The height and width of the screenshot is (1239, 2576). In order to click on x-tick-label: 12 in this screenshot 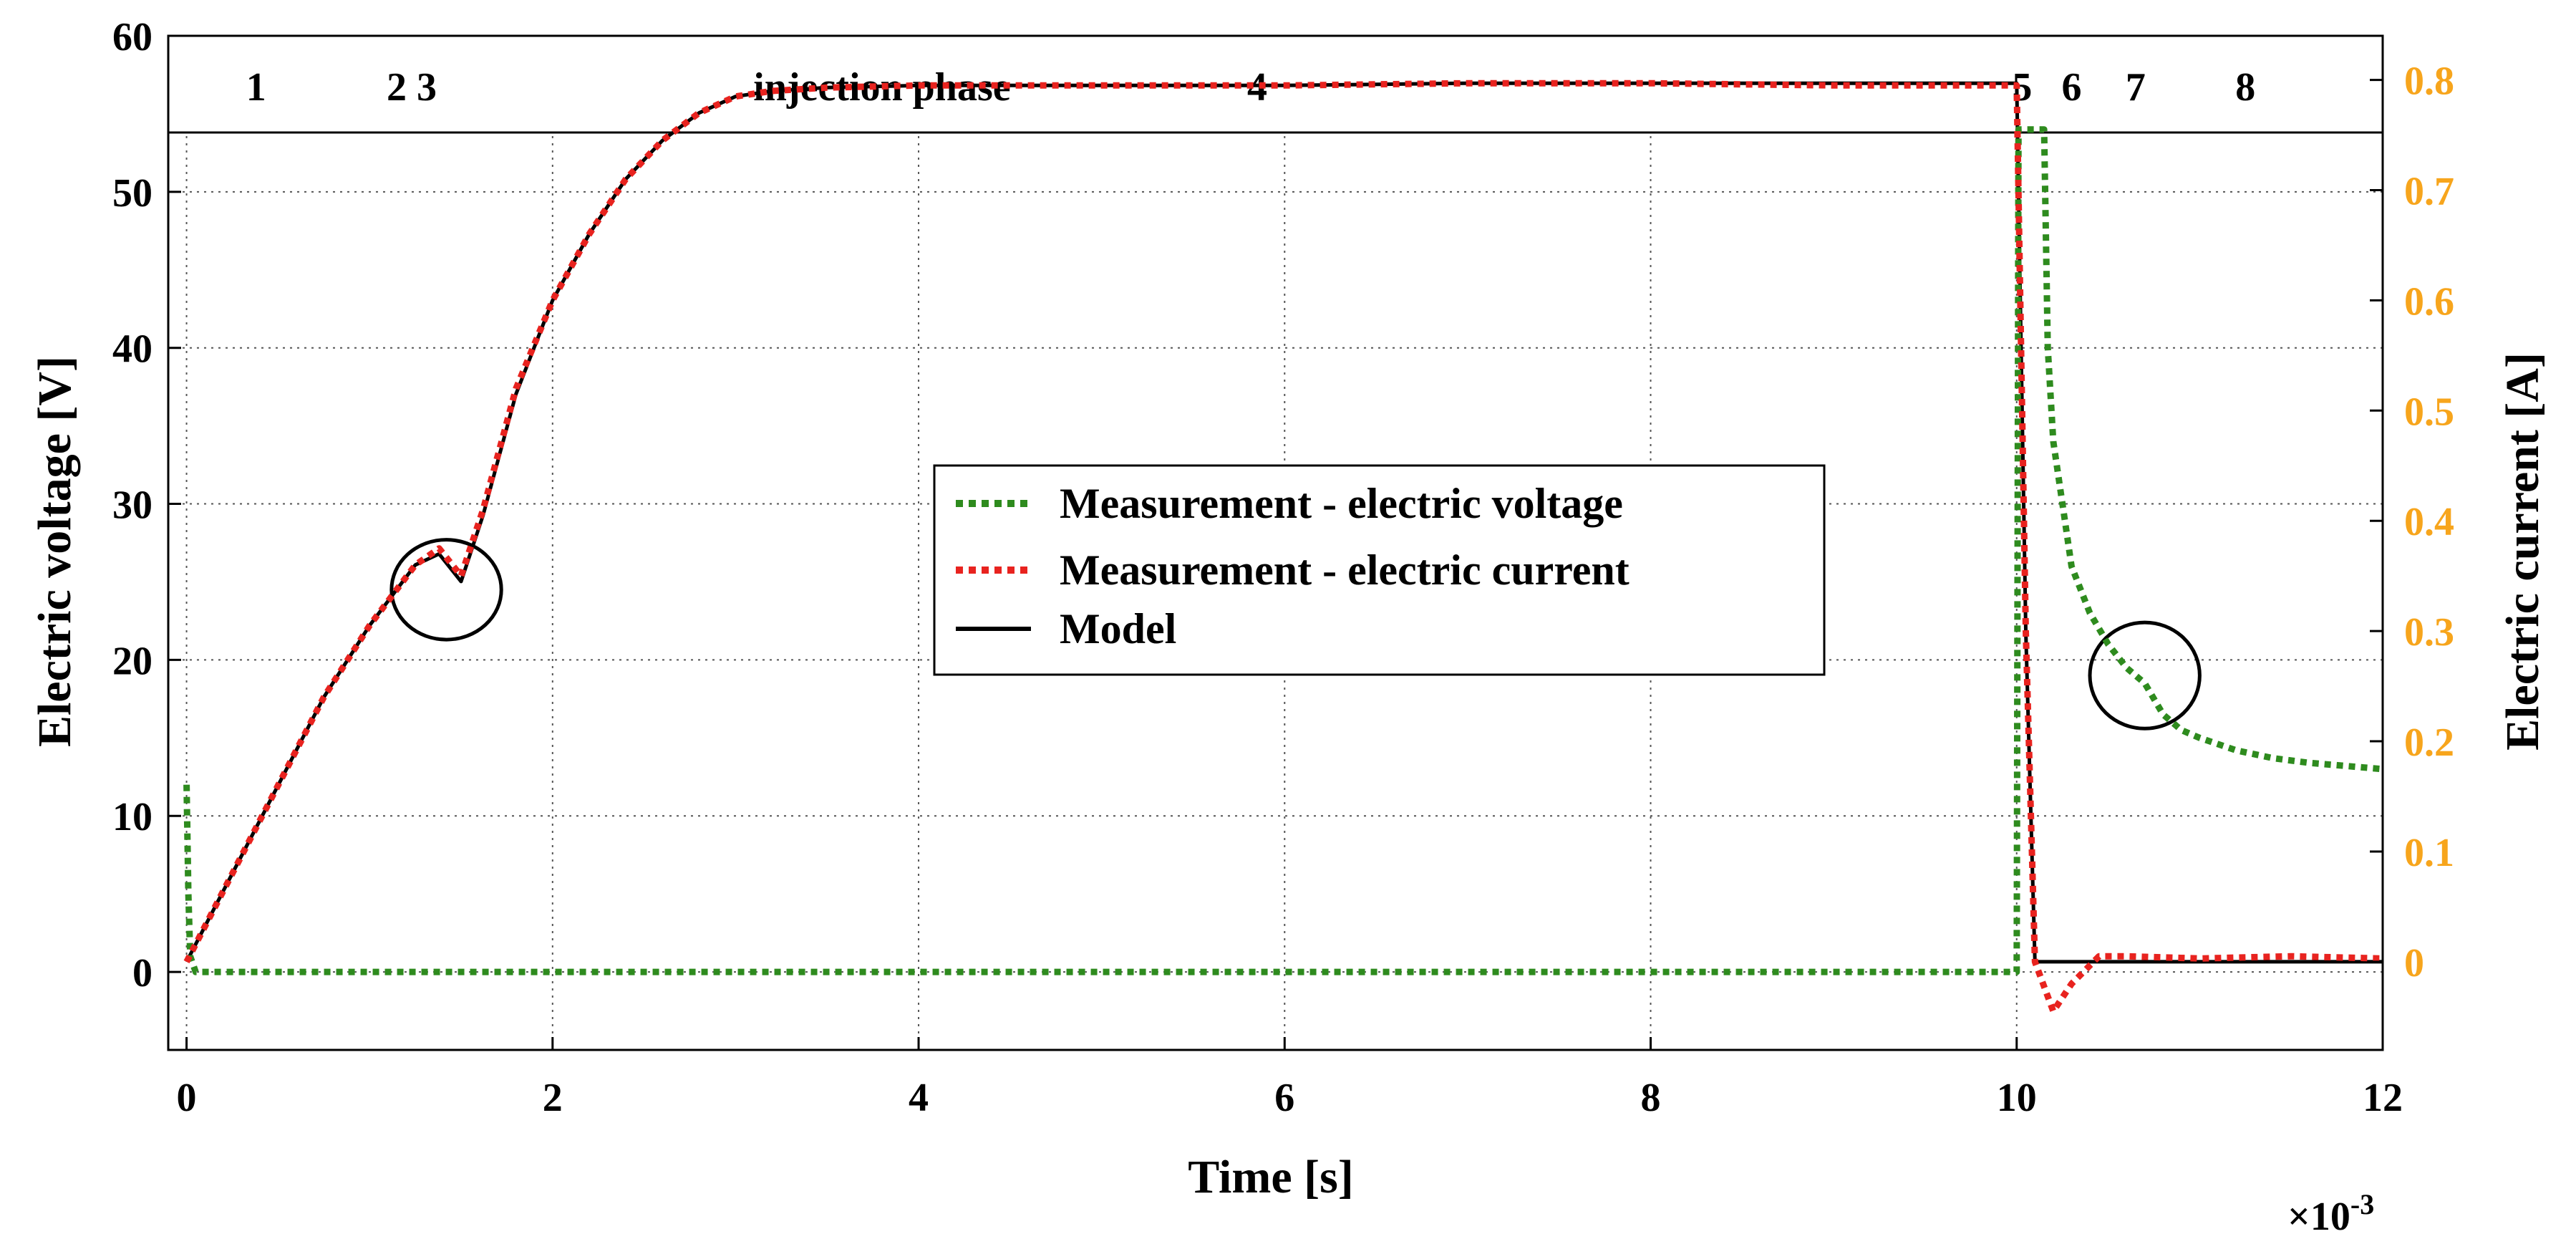, I will do `click(2383, 1098)`.